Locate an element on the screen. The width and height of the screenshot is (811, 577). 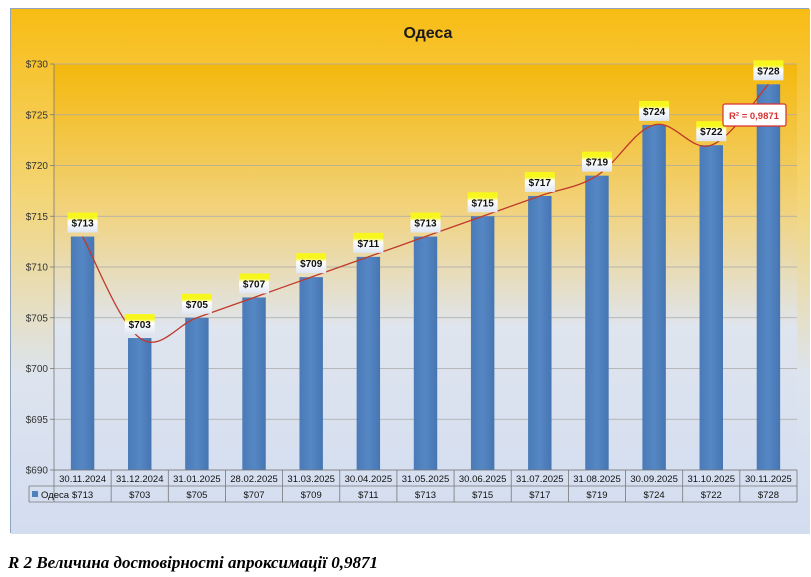
data-label-text: $728 is located at coordinates (768, 71).